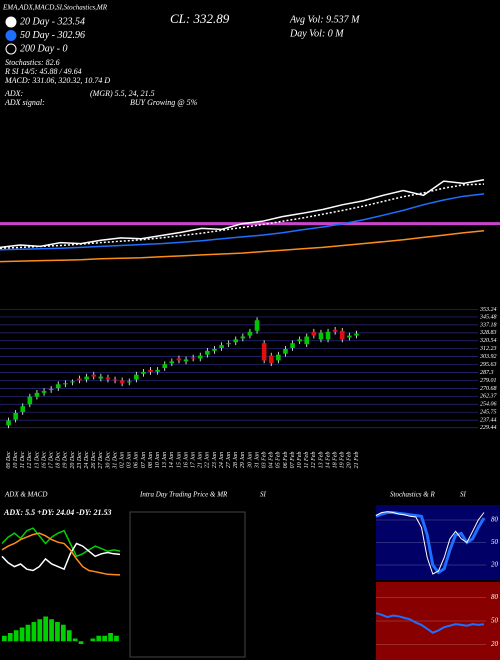  What do you see at coordinates (316, 33) in the screenshot?
I see `day-vol: Day Vol: 0 M` at bounding box center [316, 33].